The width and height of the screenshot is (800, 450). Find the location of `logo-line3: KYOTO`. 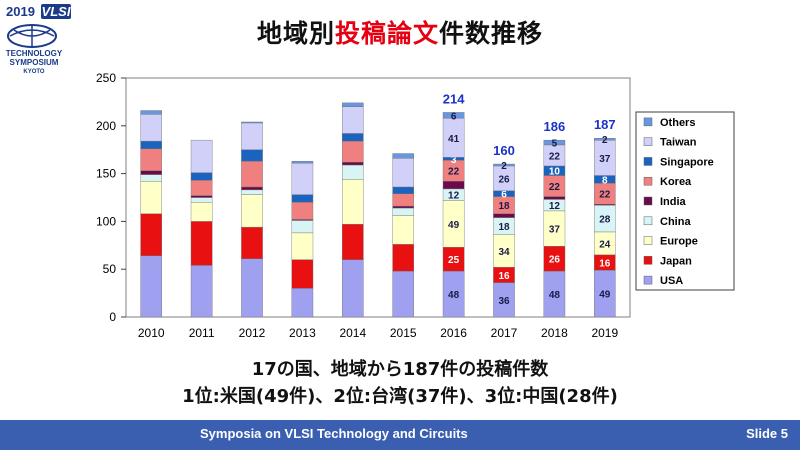

logo-line3: KYOTO is located at coordinates (34, 72).